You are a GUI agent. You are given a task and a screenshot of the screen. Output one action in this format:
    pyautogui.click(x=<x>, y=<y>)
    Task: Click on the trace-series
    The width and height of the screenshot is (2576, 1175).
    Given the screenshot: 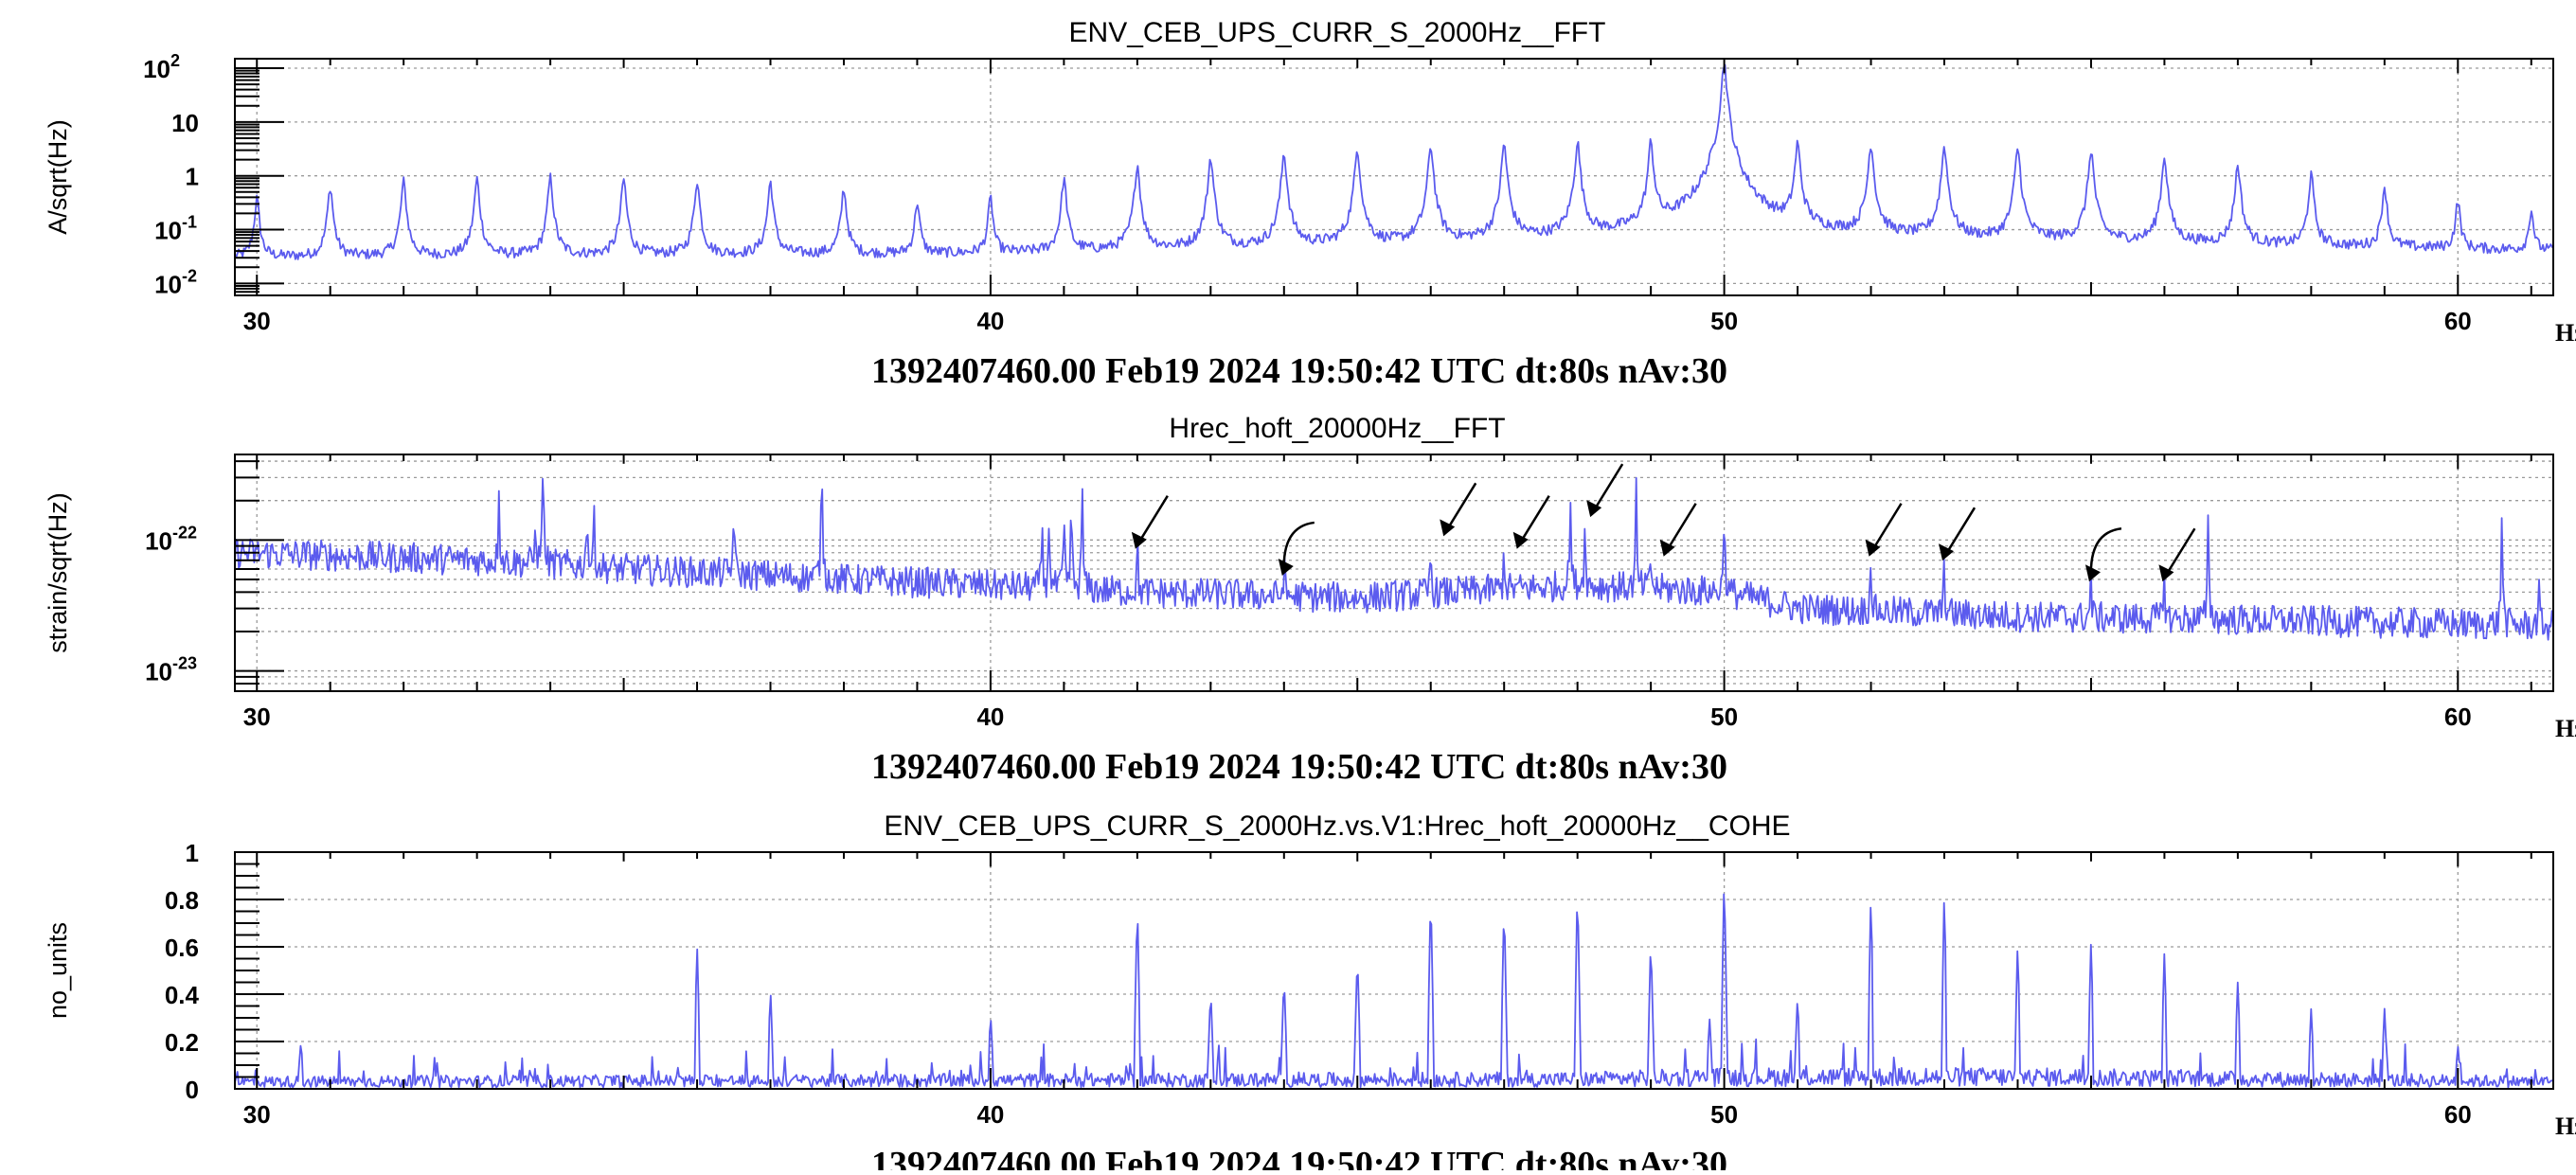 What is the action you would take?
    pyautogui.click(x=1394, y=558)
    